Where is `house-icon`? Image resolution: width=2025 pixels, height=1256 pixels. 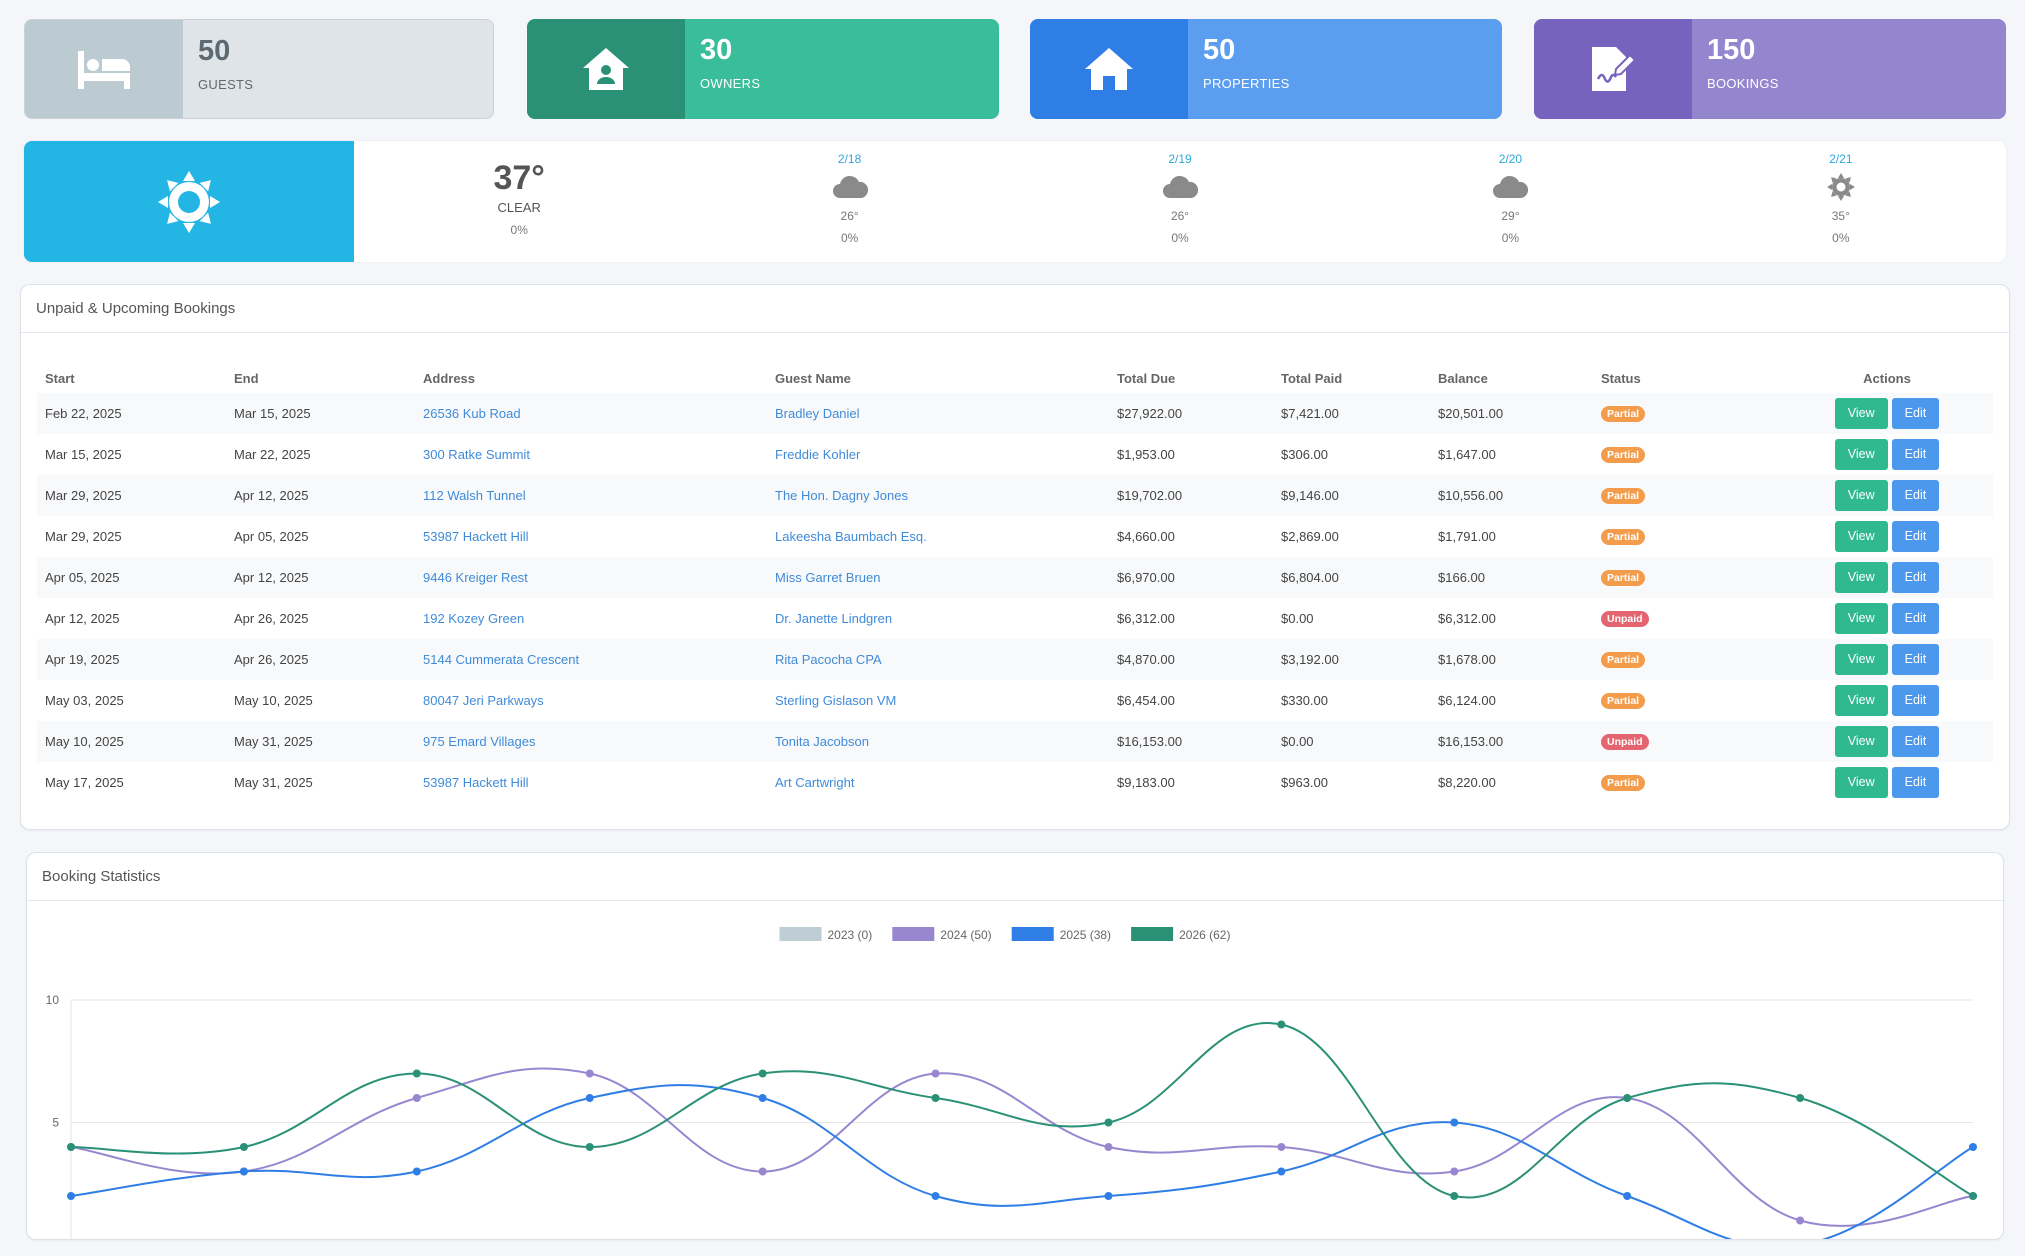
house-icon is located at coordinates (1109, 69).